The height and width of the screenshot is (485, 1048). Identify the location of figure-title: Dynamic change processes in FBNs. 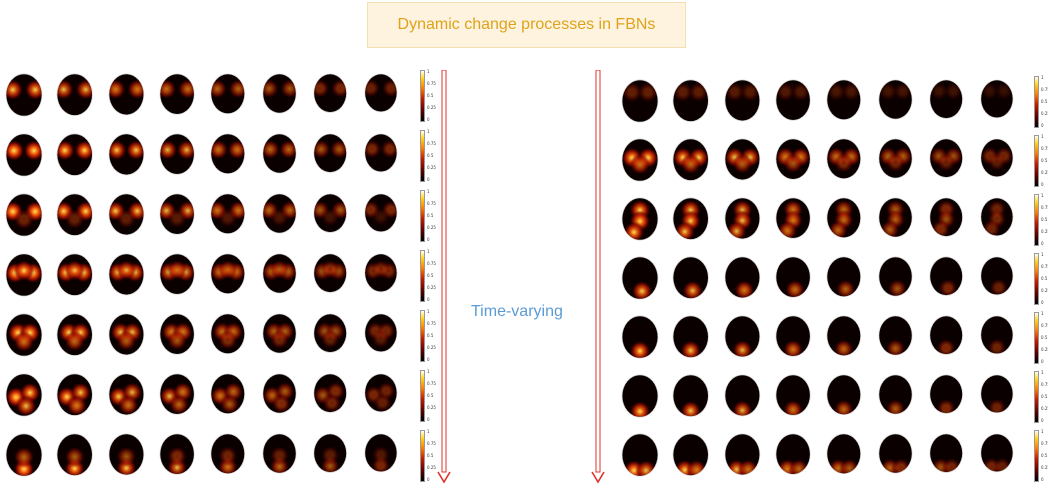
(526, 24).